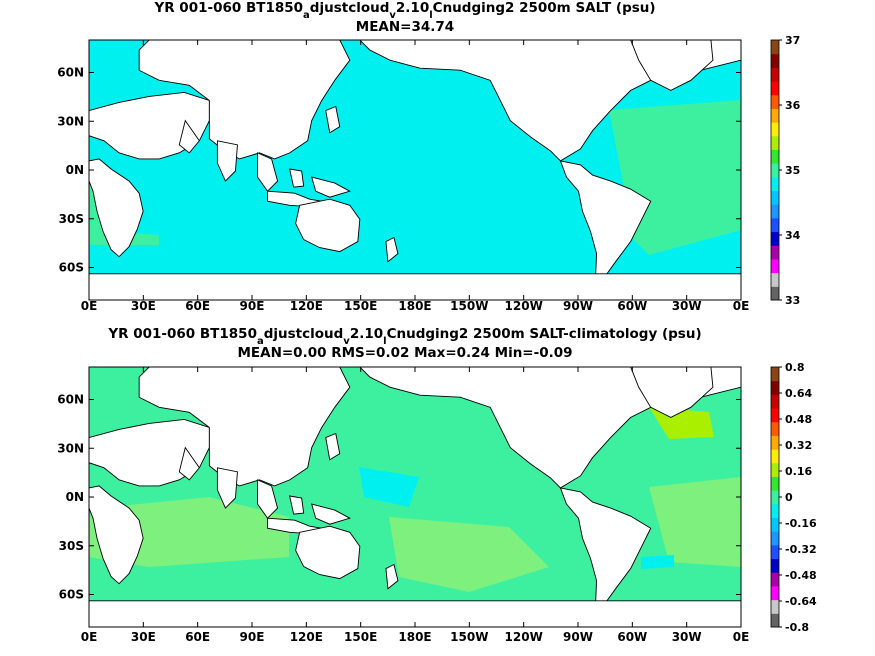 Image resolution: width=875 pixels, height=656 pixels. I want to click on colorbar-label: -0.64, so click(801, 601).